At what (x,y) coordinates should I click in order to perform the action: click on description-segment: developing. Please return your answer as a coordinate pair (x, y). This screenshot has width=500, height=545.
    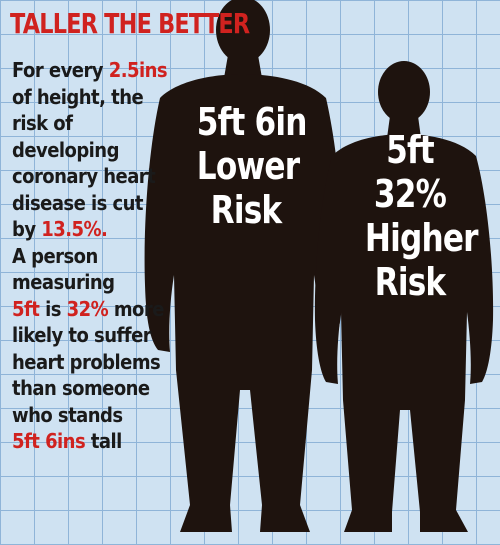
    Looking at the image, I should click on (65, 149).